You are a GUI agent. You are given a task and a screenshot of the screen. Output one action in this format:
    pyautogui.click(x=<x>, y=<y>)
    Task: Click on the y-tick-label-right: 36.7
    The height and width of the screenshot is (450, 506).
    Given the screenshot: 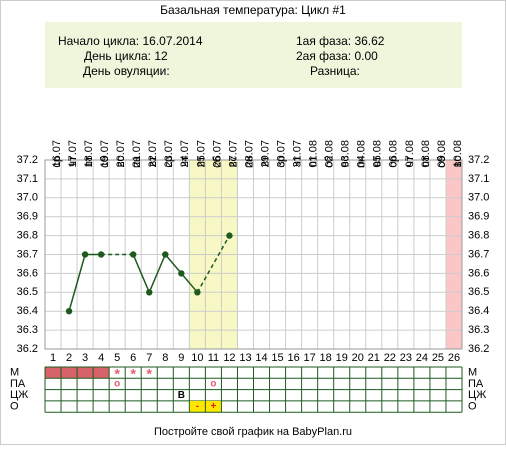 What is the action you would take?
    pyautogui.click(x=478, y=254)
    